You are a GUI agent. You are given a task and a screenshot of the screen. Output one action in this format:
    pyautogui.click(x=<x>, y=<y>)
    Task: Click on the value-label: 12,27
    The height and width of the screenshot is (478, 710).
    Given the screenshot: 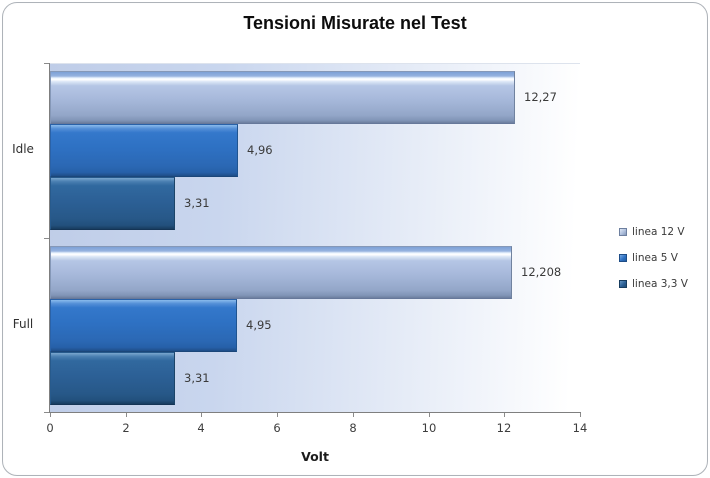 What is the action you would take?
    pyautogui.click(x=540, y=97)
    